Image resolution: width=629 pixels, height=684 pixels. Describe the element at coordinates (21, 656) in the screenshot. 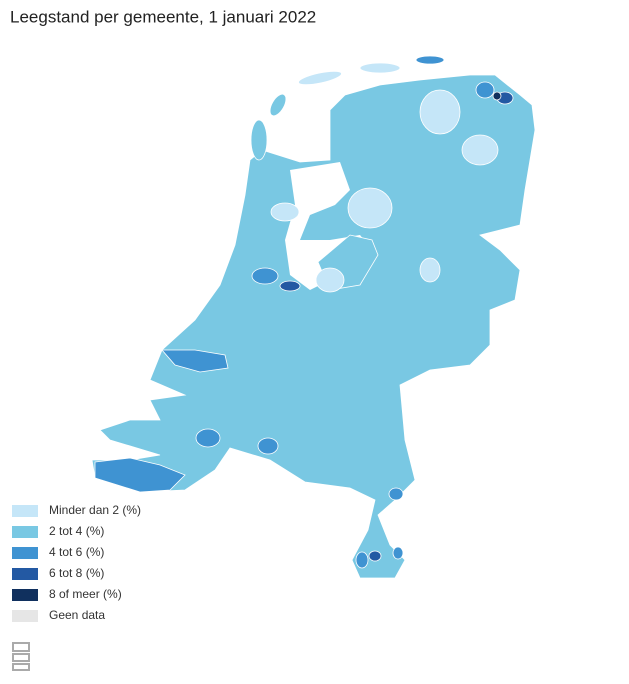

I see `cbs-logo` at that location.